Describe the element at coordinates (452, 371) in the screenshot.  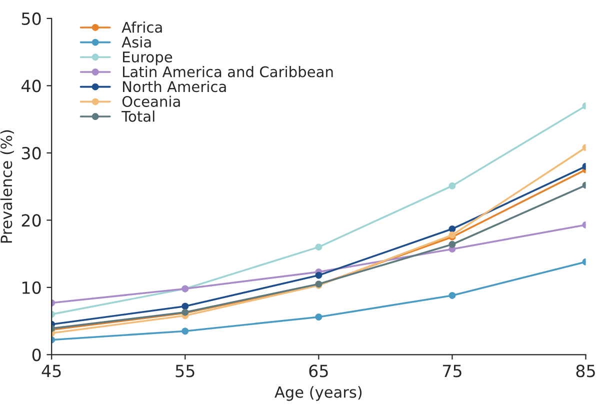
I see `x-tick-label: 75` at that location.